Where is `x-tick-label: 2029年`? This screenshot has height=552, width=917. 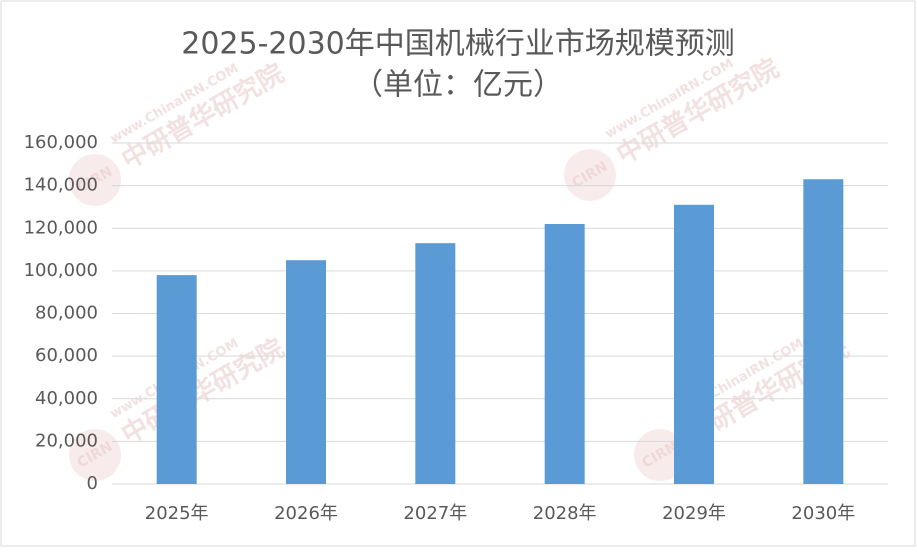
x-tick-label: 2029年 is located at coordinates (694, 513).